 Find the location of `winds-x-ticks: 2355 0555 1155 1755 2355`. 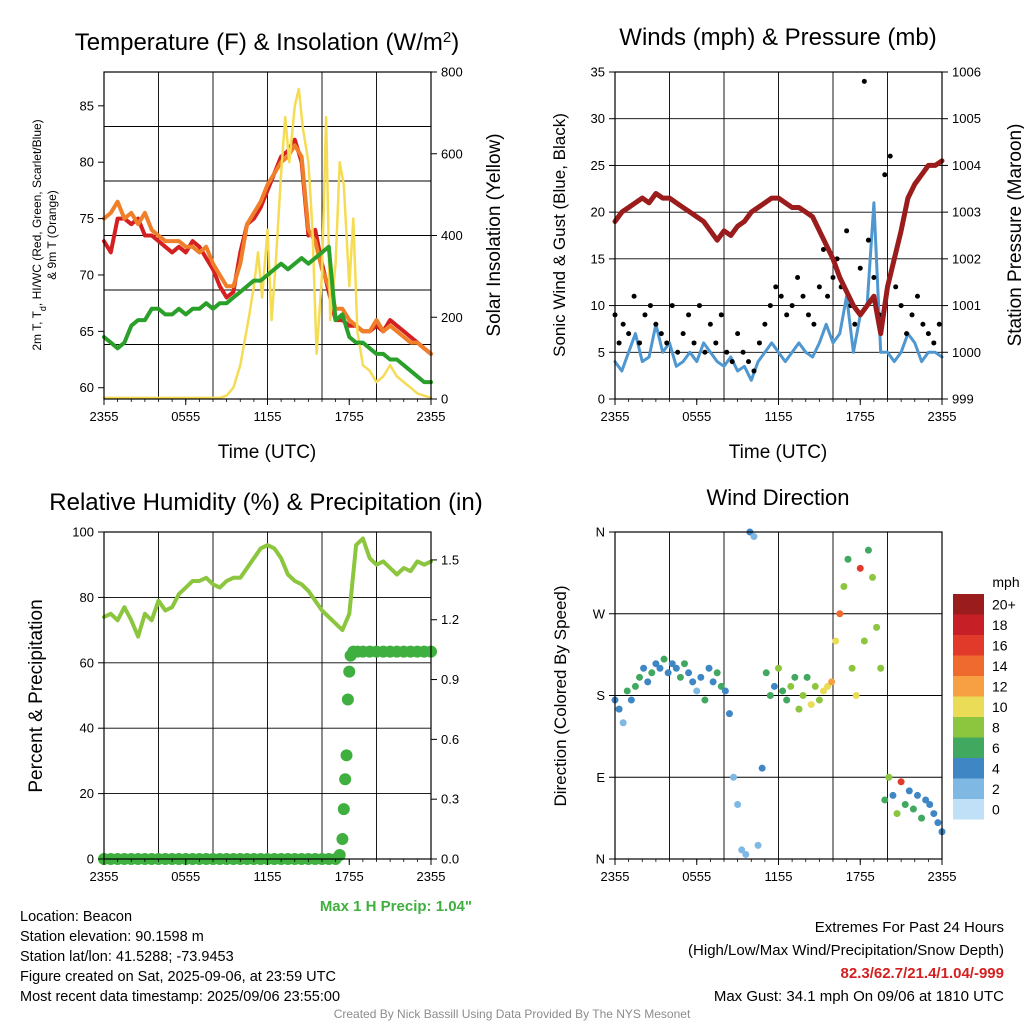

winds-x-ticks: 2355 0555 1155 1755 2355 is located at coordinates (778, 411).